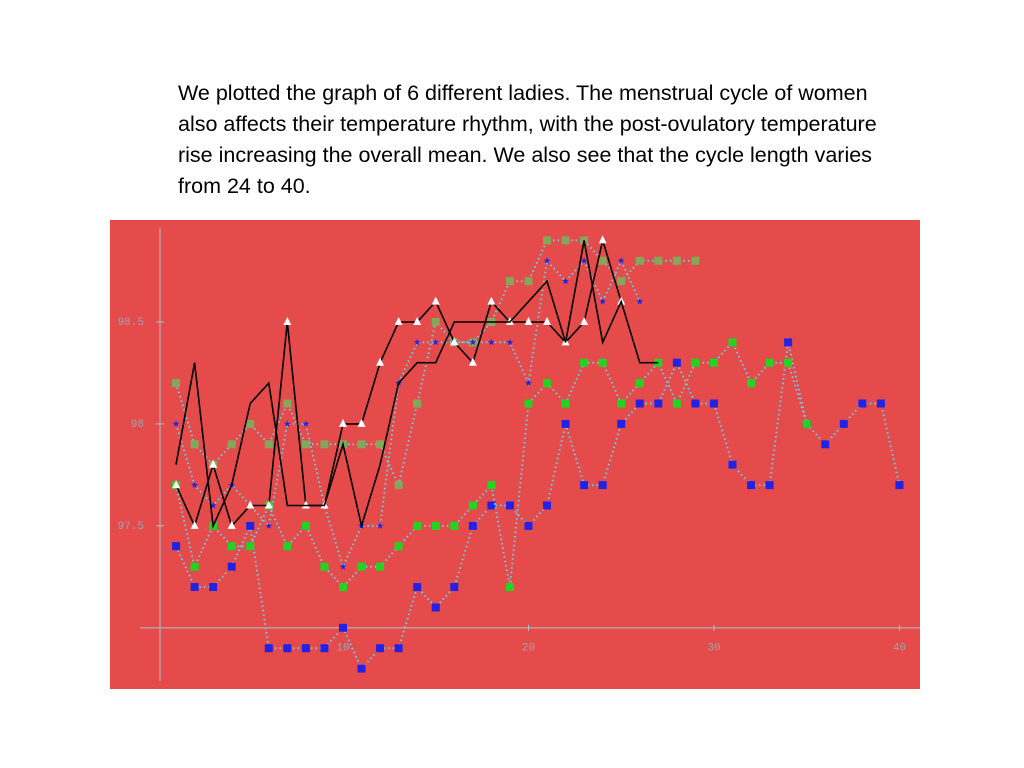 Image resolution: width=1024 pixels, height=768 pixels. I want to click on y-tick-label: 97.5, so click(131, 527).